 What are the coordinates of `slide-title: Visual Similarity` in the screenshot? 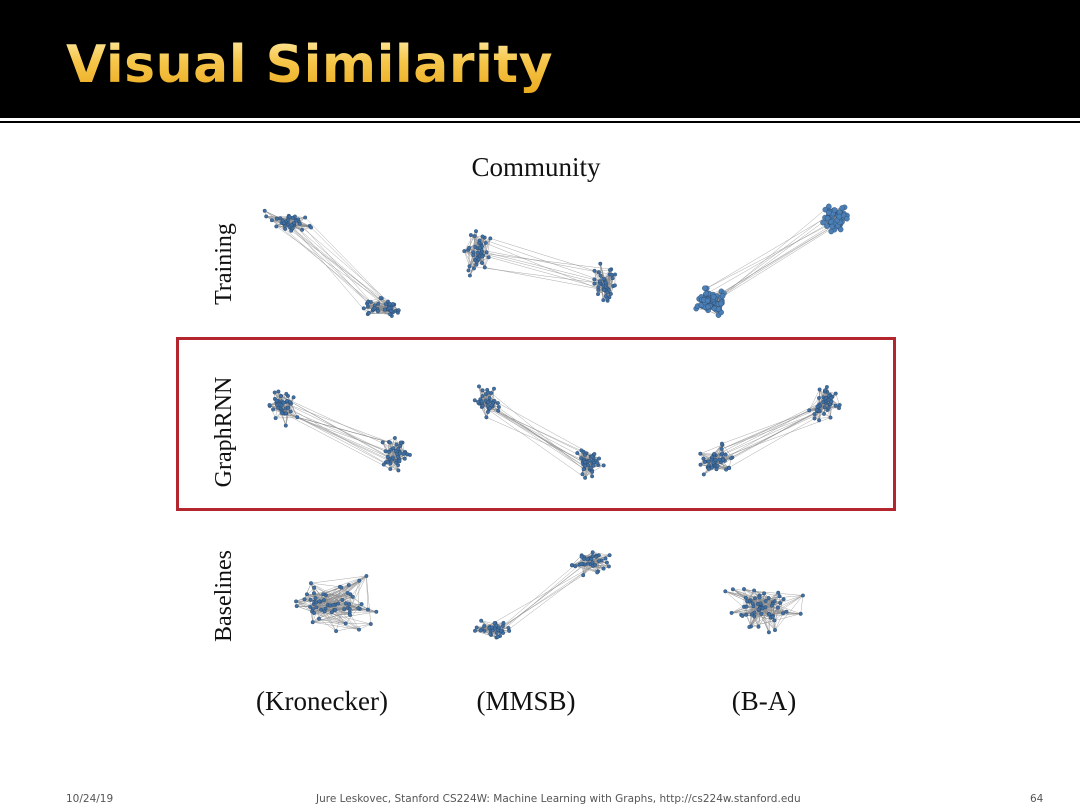 It's located at (309, 65).